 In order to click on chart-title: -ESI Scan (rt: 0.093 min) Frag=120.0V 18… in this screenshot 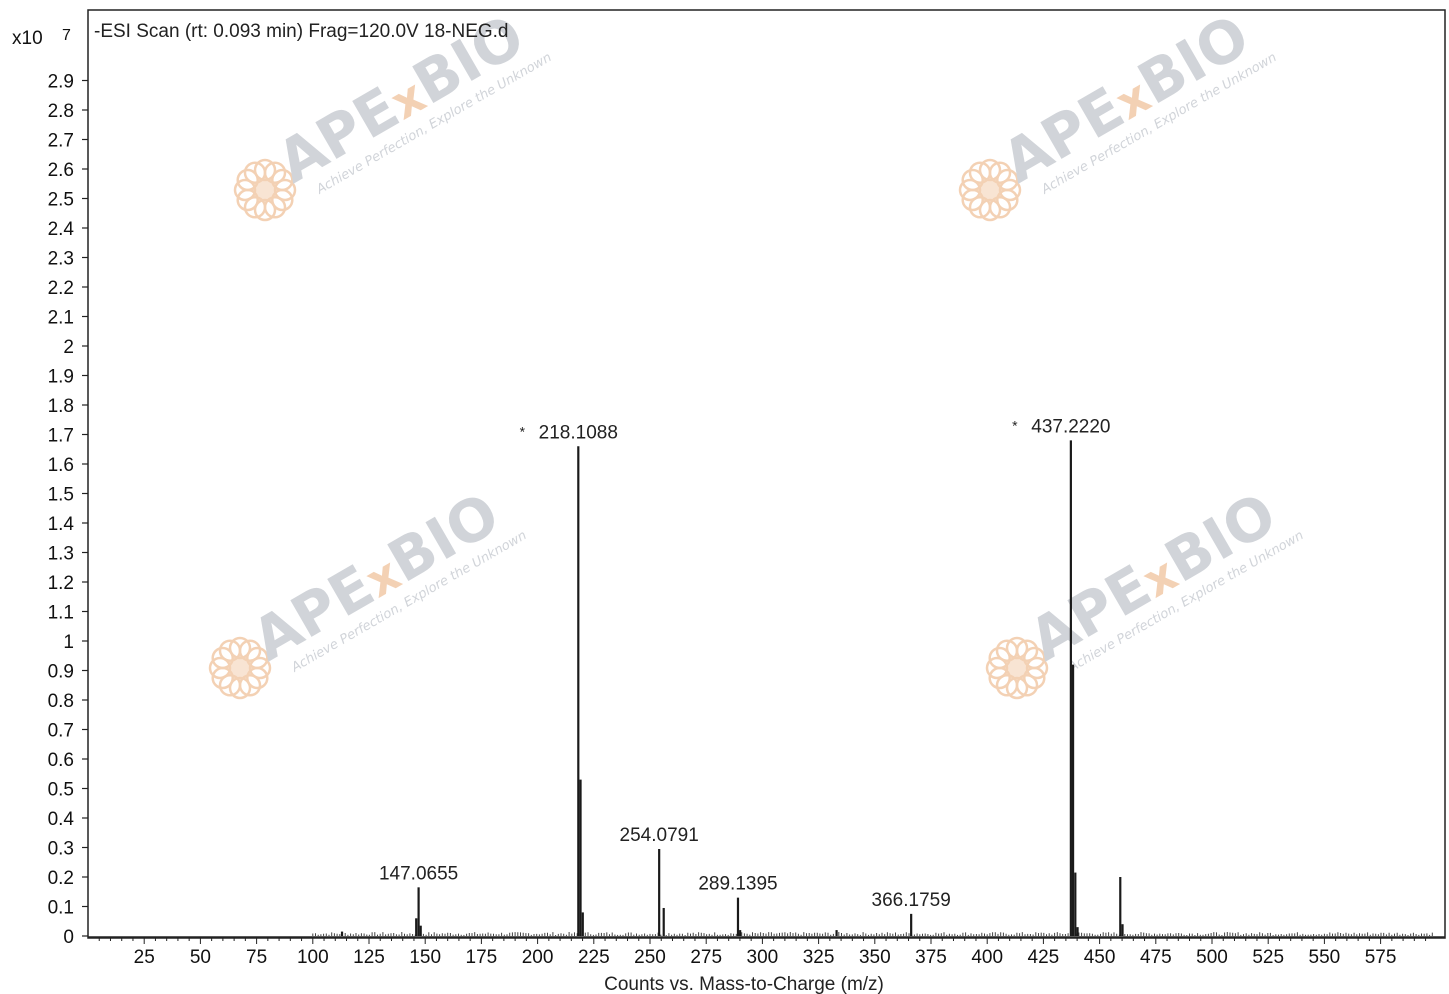, I will do `click(301, 31)`.